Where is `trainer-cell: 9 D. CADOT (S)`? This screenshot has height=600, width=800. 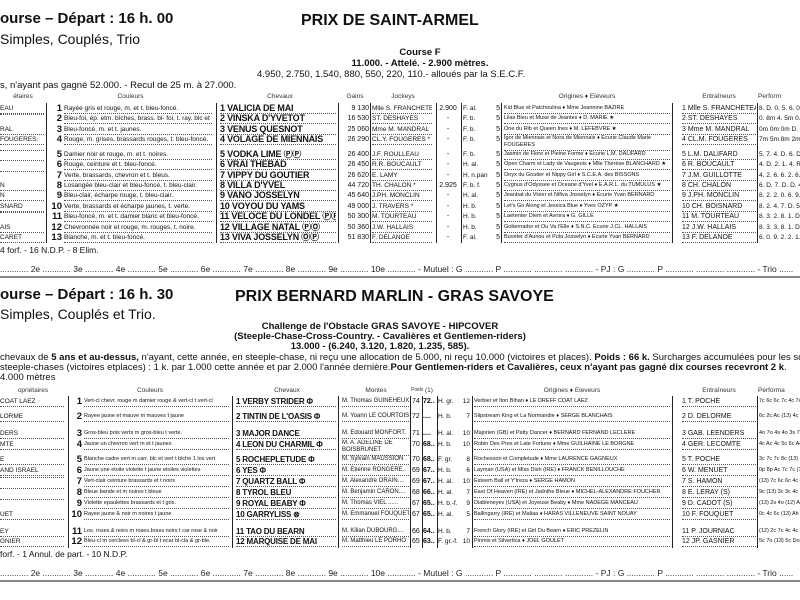
trainer-cell: 9 D. CADOT (S) is located at coordinates (719, 504).